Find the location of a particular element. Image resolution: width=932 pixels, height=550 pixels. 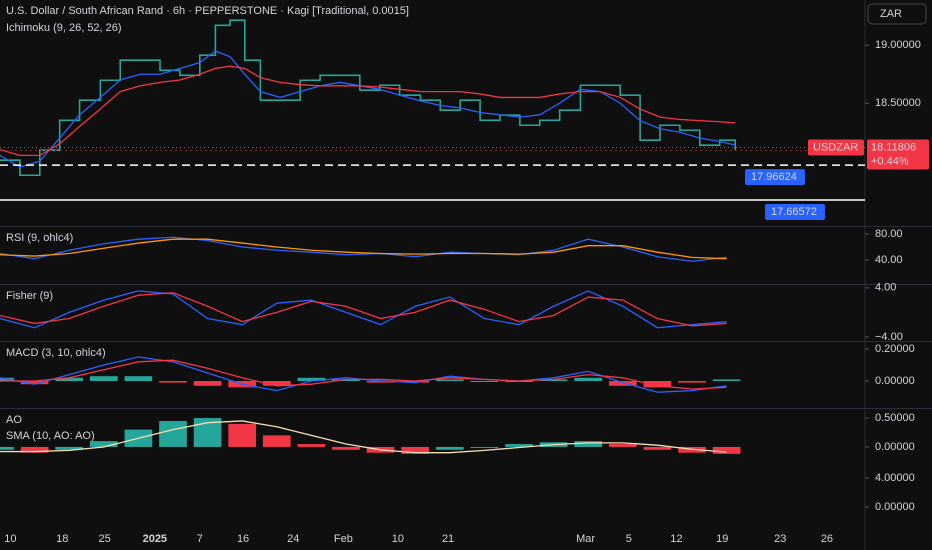

x-tick-label: 12 is located at coordinates (676, 539).